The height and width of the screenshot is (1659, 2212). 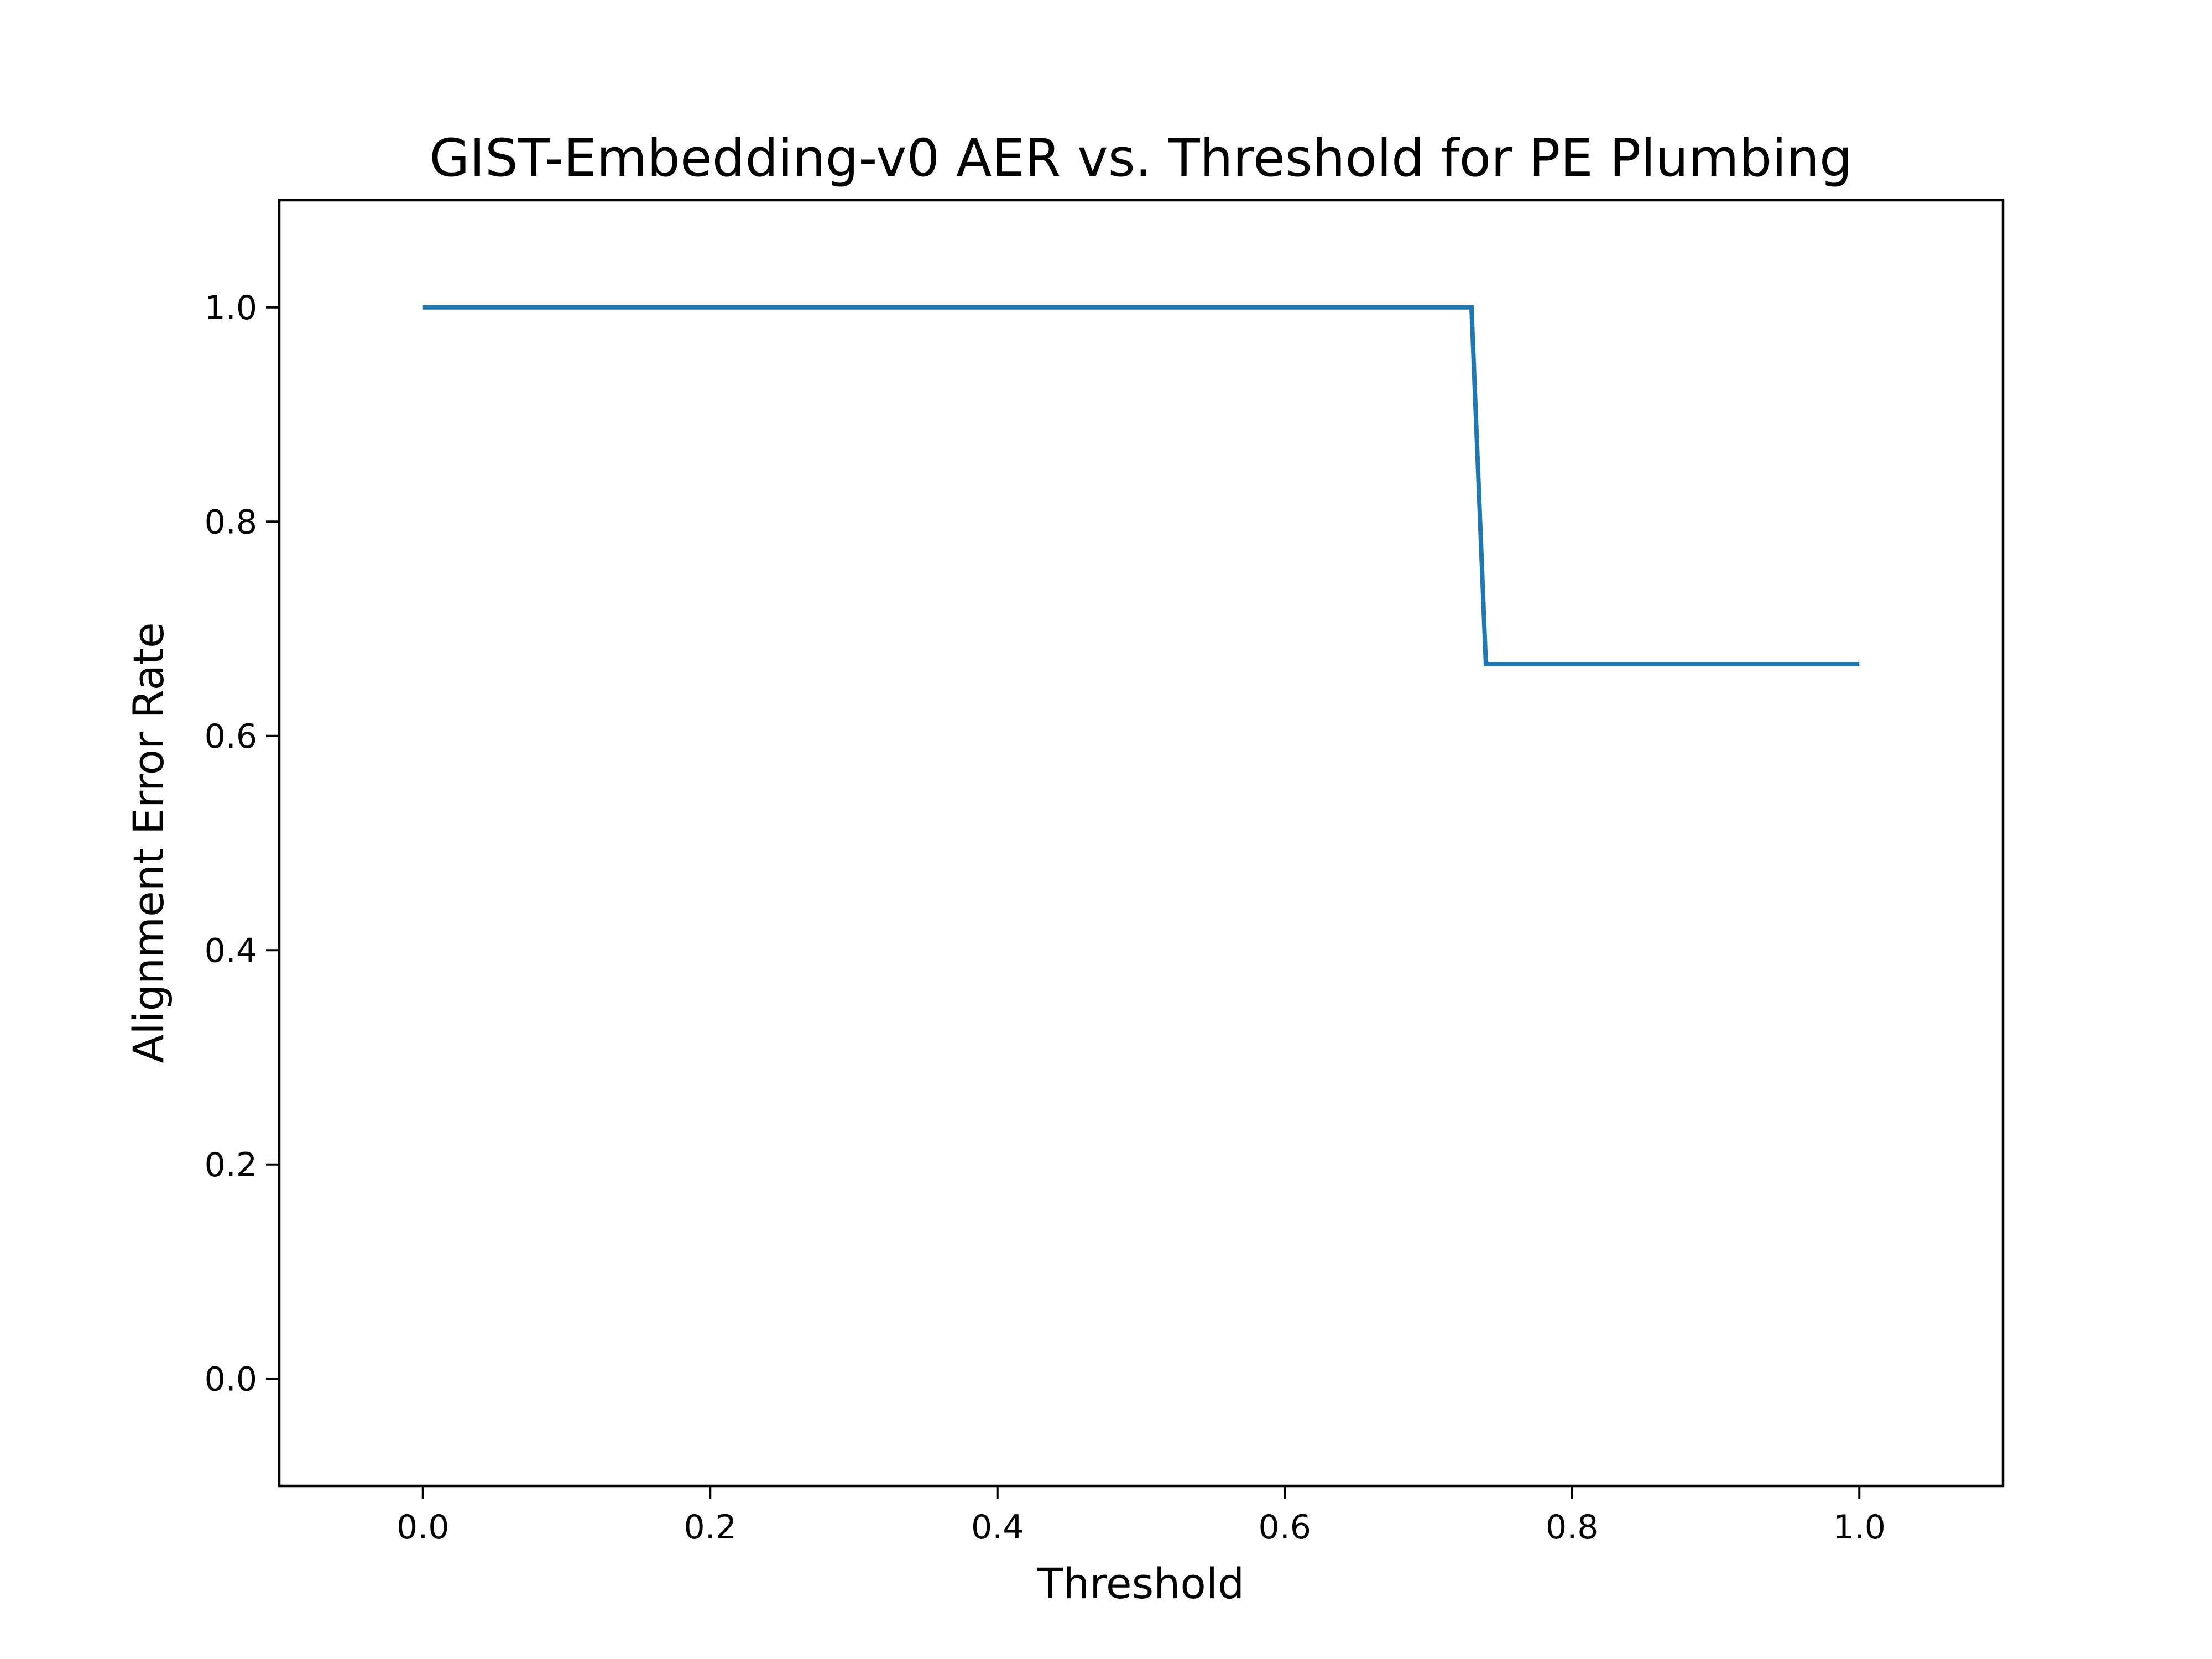 What do you see at coordinates (231, 737) in the screenshot?
I see `y-tick-label: 0.6` at bounding box center [231, 737].